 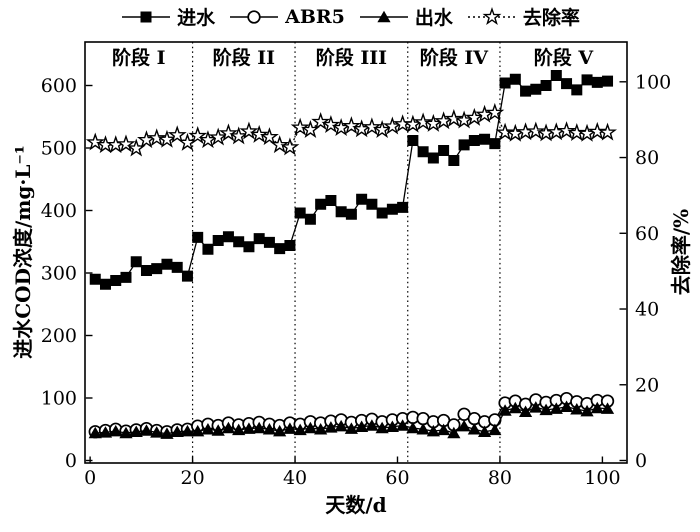 I want to click on open-circle-icon, so click(x=254, y=16).